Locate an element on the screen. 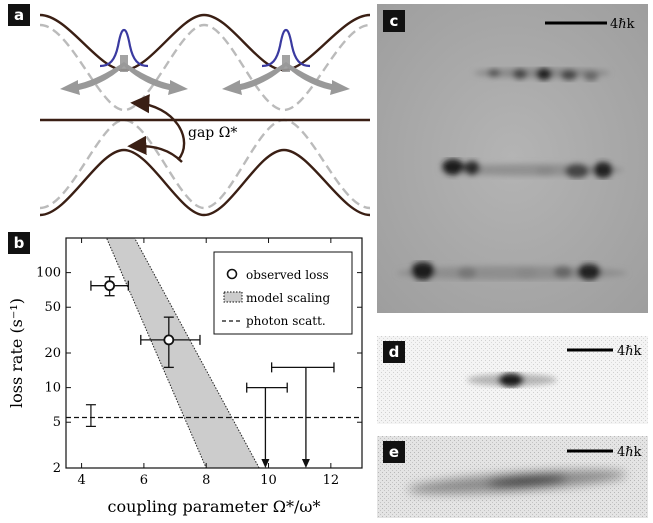 The width and height of the screenshot is (653, 523). panel-b-label: b is located at coordinates (19, 243).